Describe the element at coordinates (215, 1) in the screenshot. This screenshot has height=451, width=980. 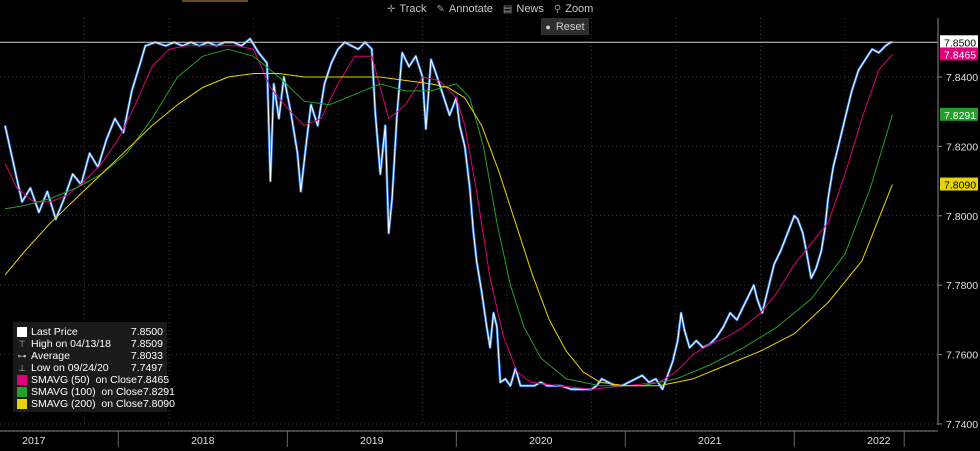
I see `top-accent-bar` at that location.